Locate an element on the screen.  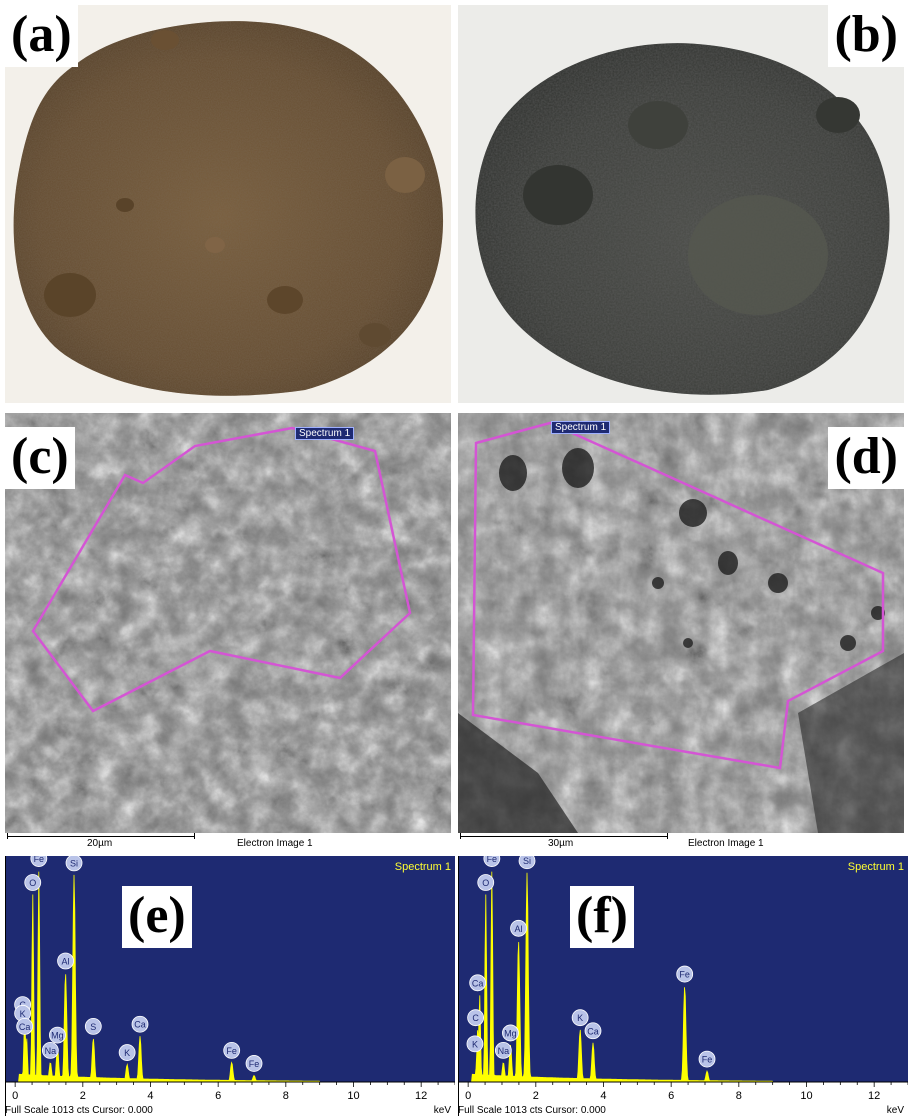
scalebar-d-label: 30µm is located at coordinates (561, 843).